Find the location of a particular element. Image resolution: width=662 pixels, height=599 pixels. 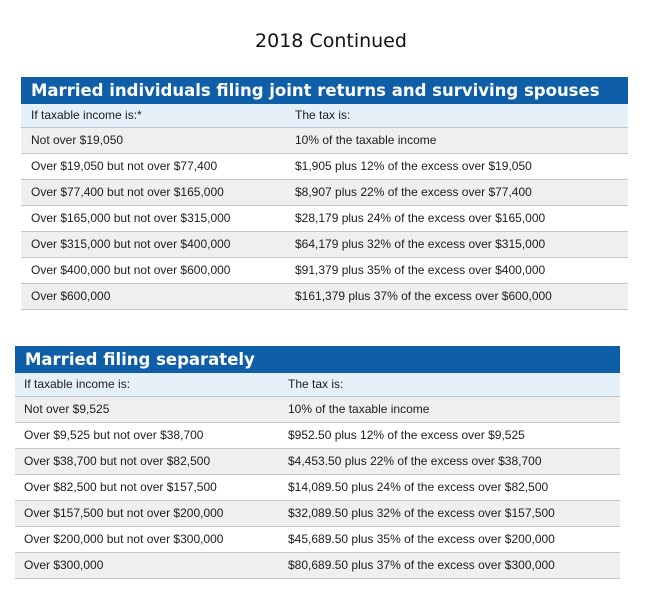

income-cell: Over $165,000 but not over $315,000 is located at coordinates (131, 218).